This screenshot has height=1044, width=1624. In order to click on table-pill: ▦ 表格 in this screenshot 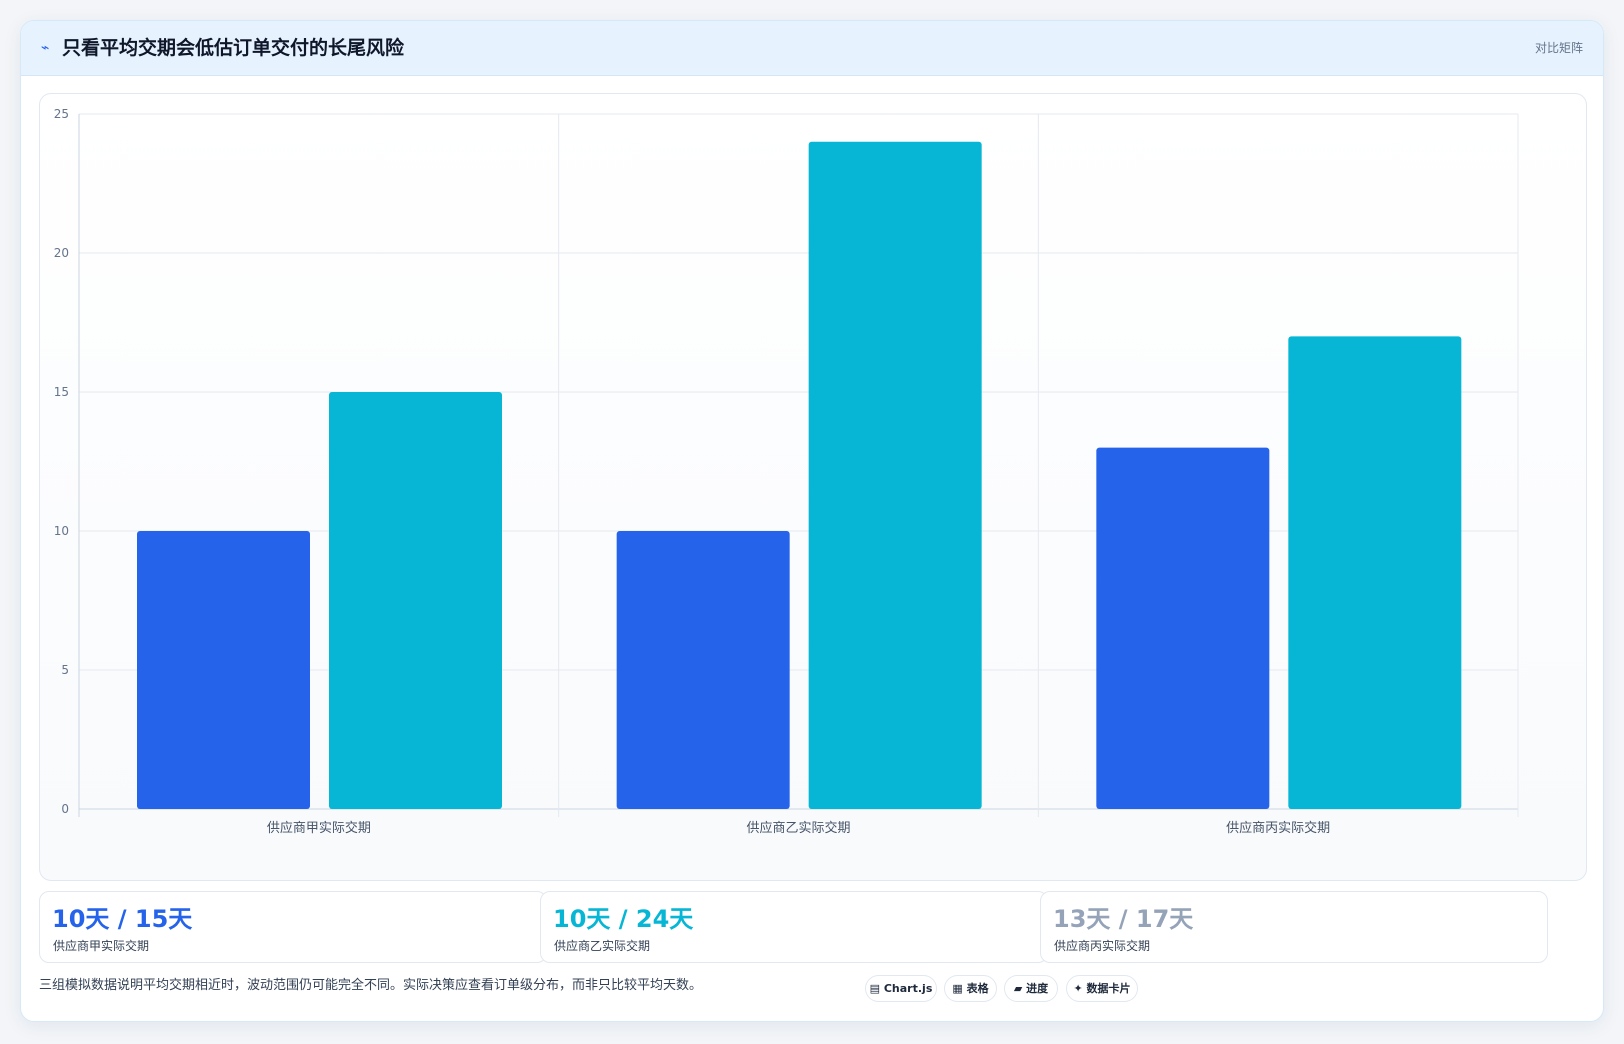, I will do `click(970, 988)`.